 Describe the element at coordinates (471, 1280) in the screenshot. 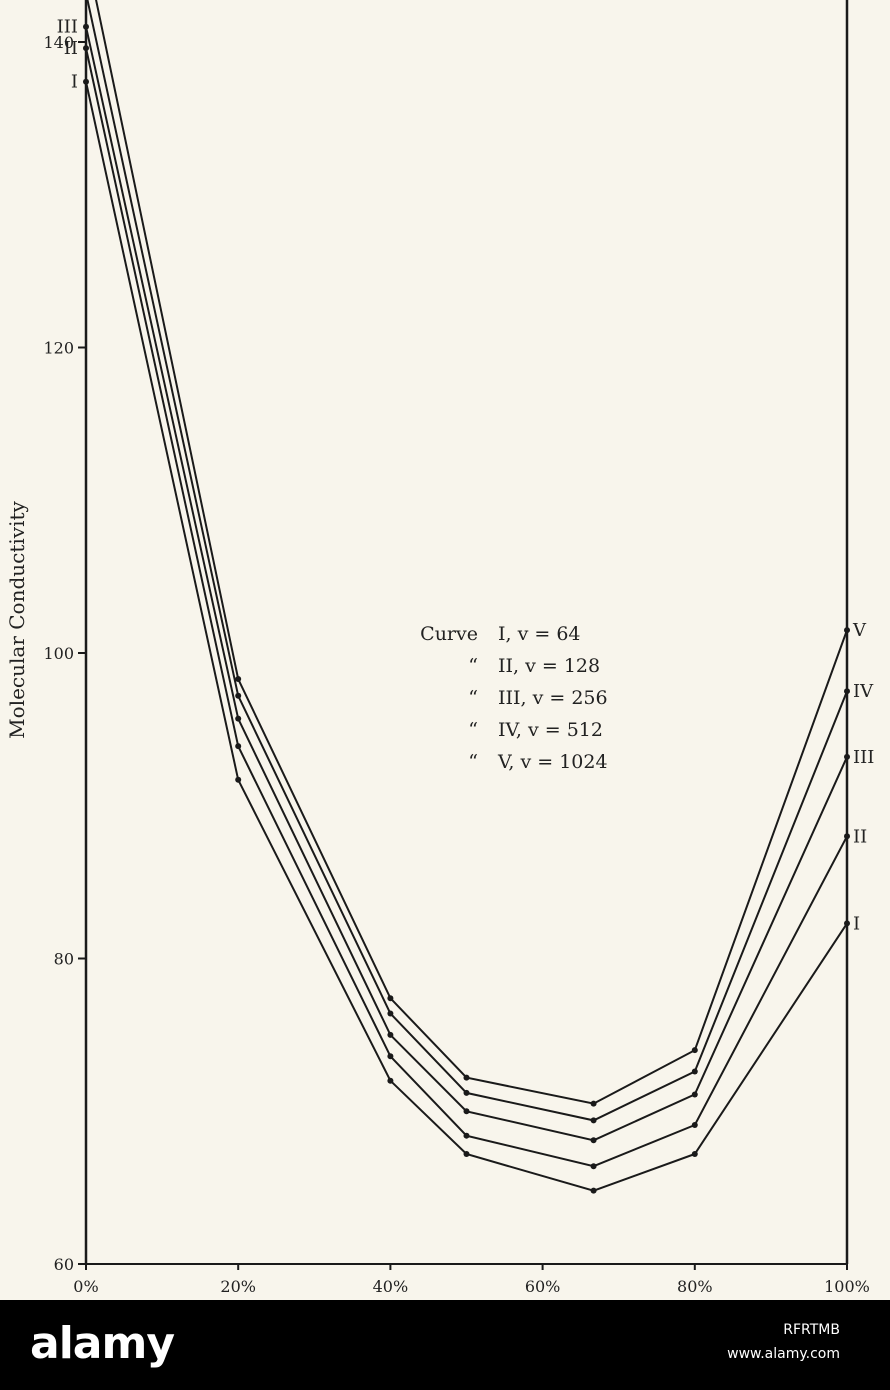

I see `x-ticks: 0% 20% 40% 60% 80% 100%` at that location.